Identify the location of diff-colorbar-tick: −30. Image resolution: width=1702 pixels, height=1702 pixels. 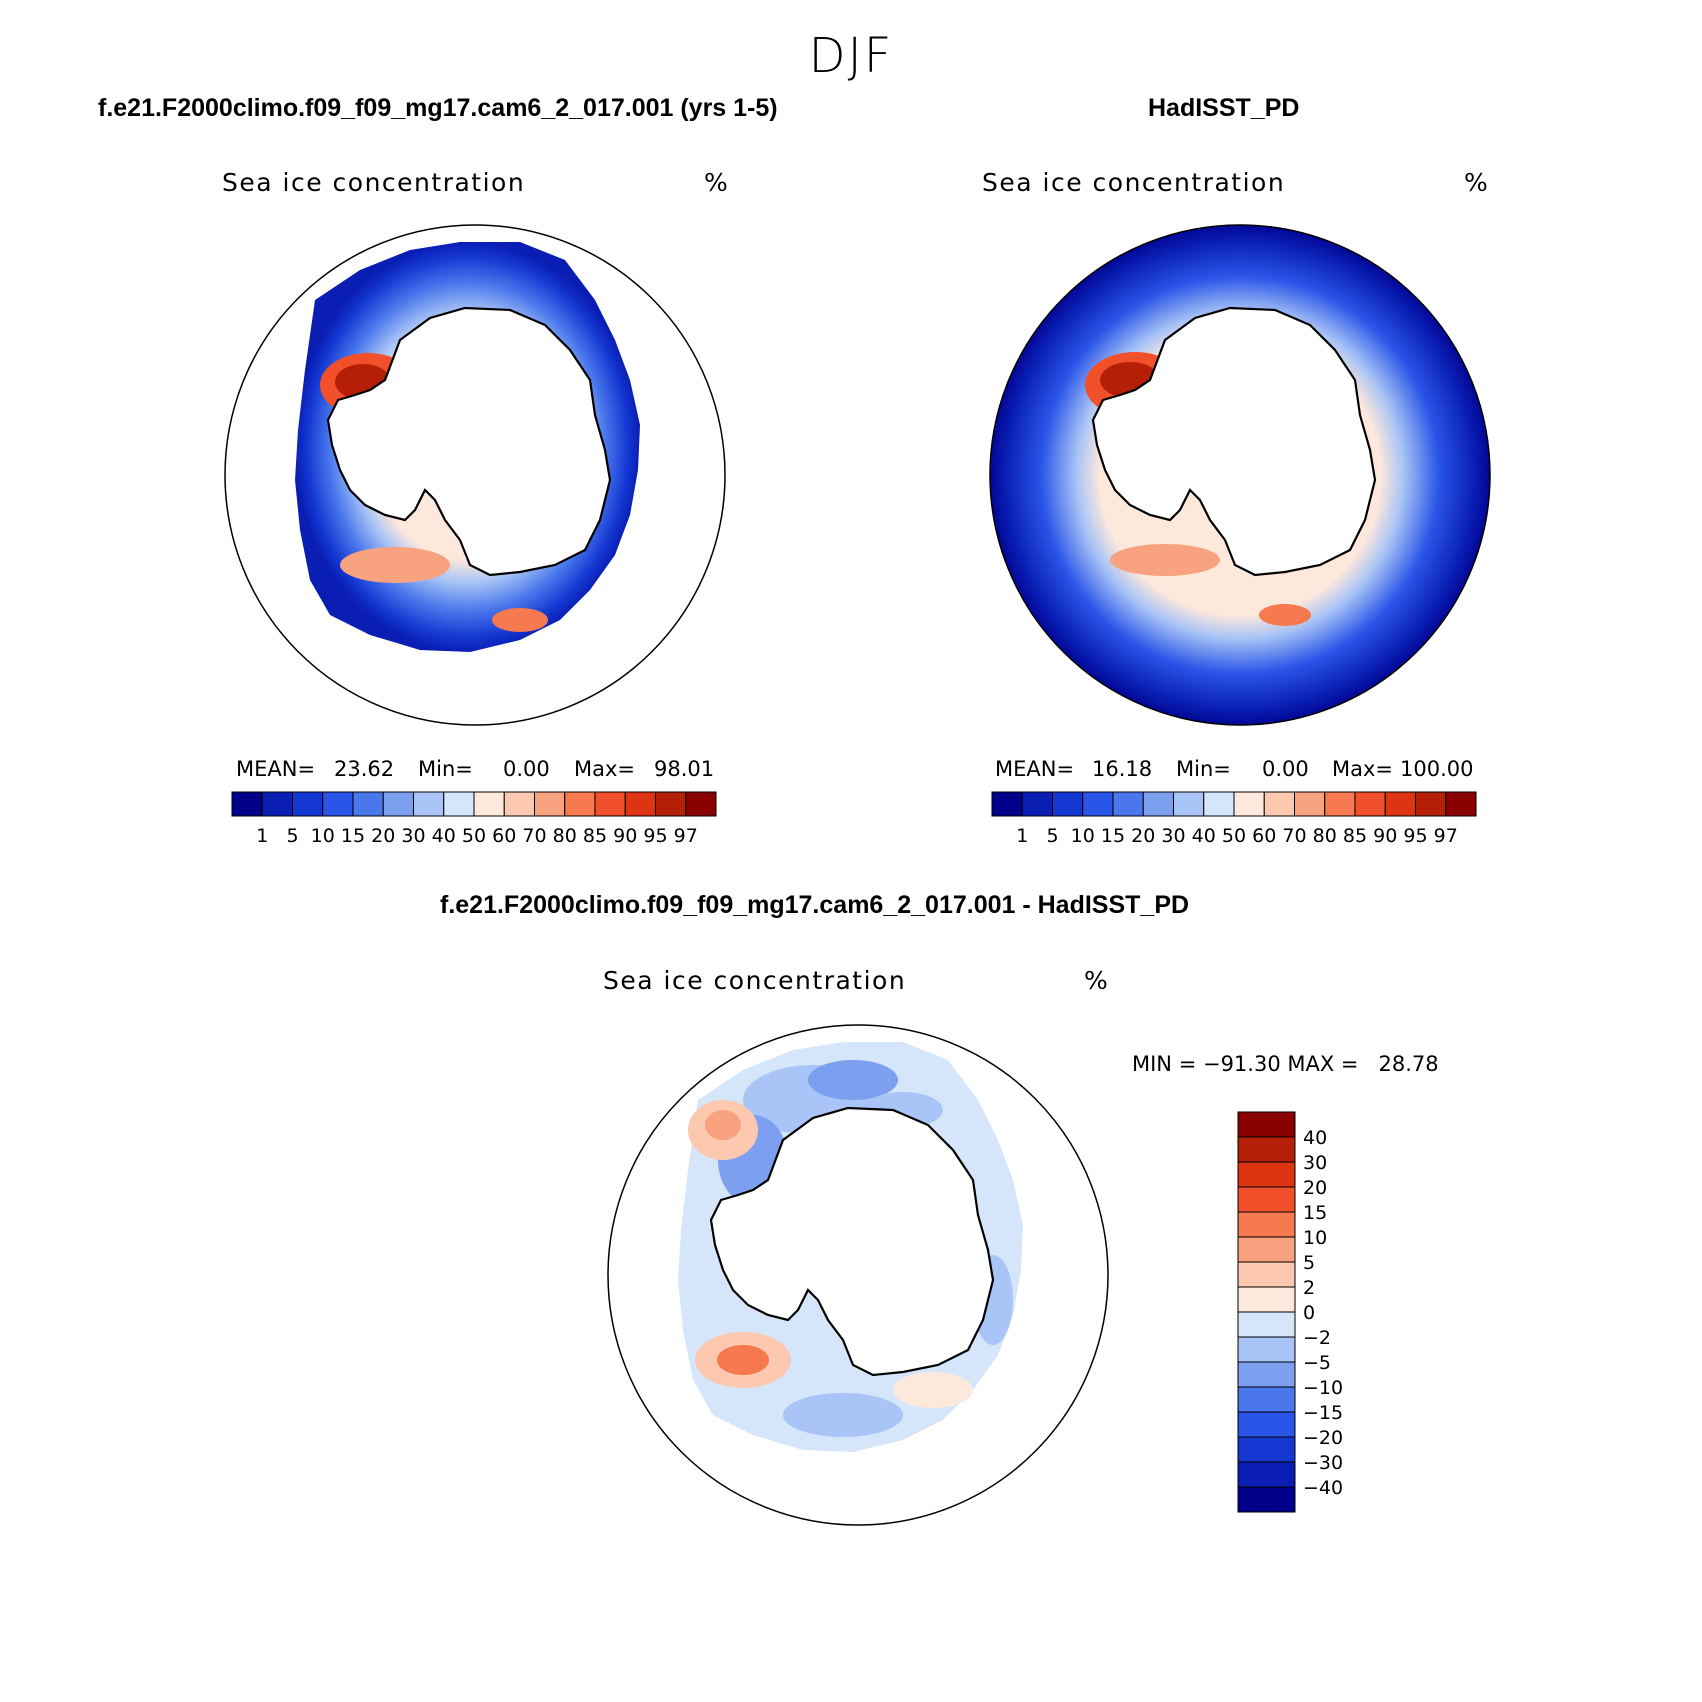
(1323, 1463).